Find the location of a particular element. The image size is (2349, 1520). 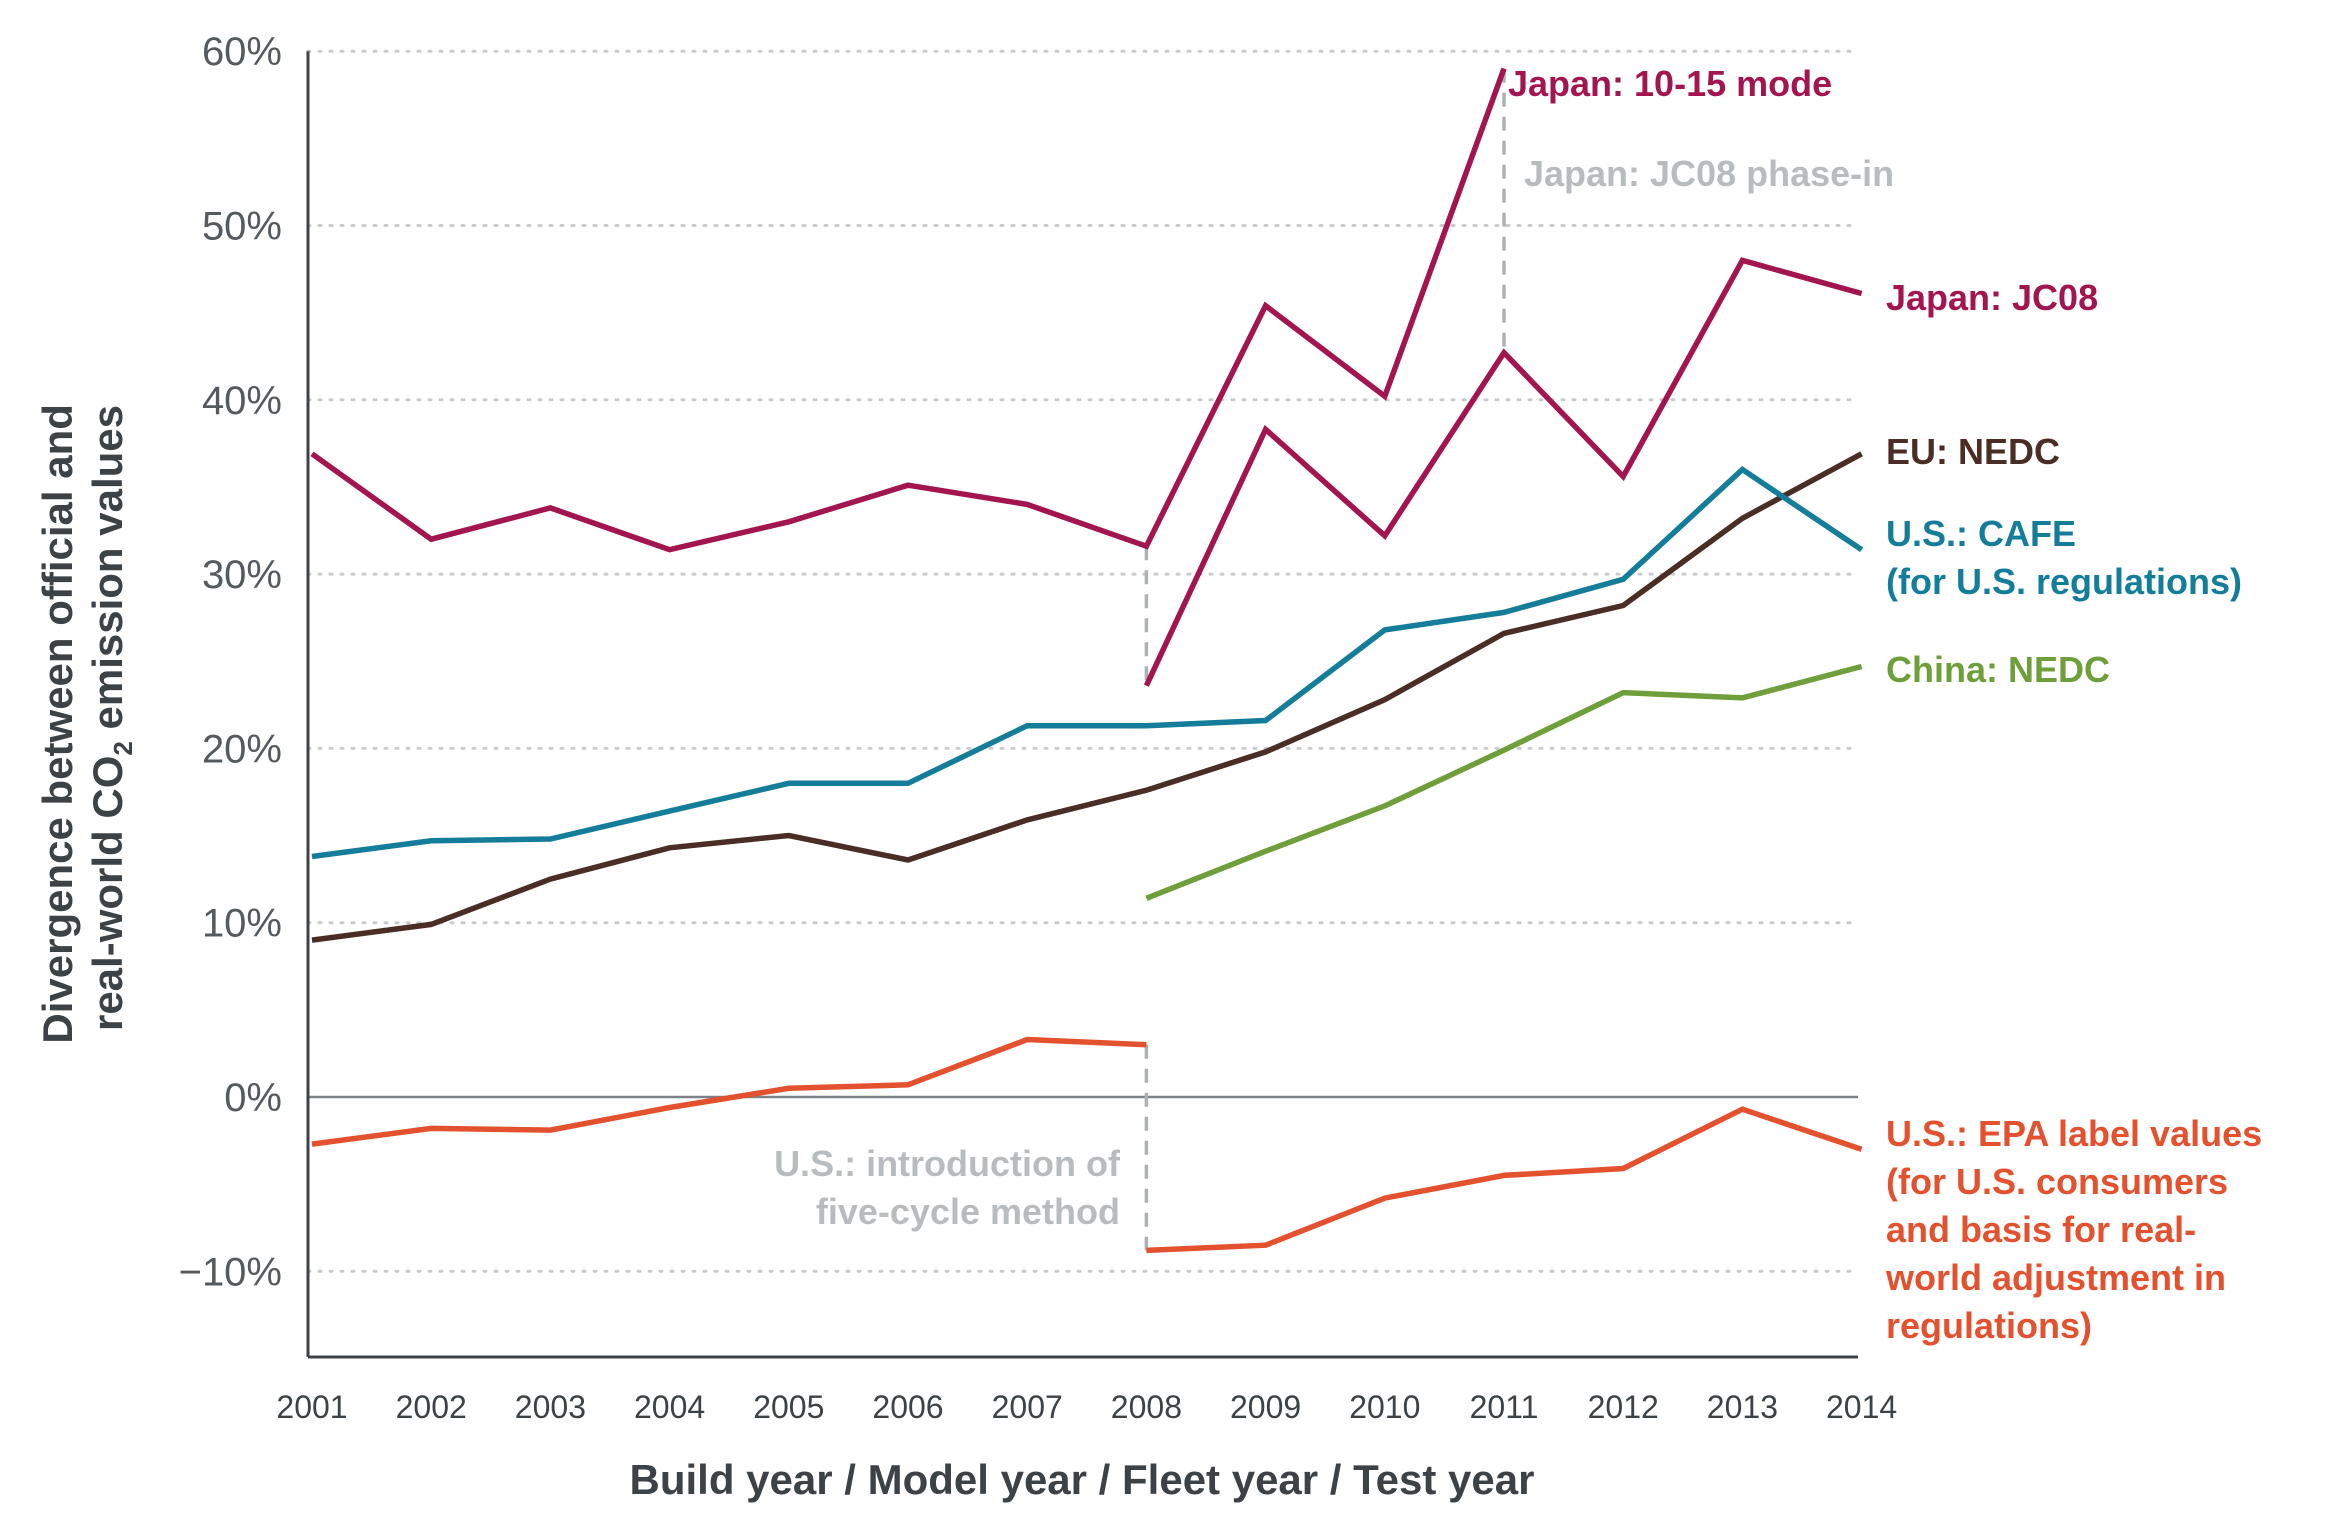

x-tick-label: 2014 is located at coordinates (1861, 1407).